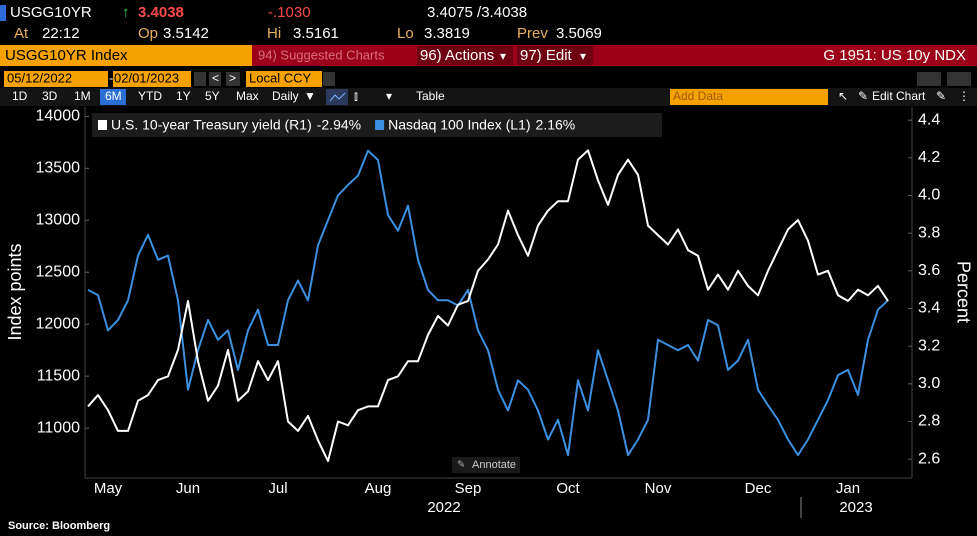 The height and width of the screenshot is (536, 977). What do you see at coordinates (929, 383) in the screenshot?
I see `y2-tick-label: 3.0` at bounding box center [929, 383].